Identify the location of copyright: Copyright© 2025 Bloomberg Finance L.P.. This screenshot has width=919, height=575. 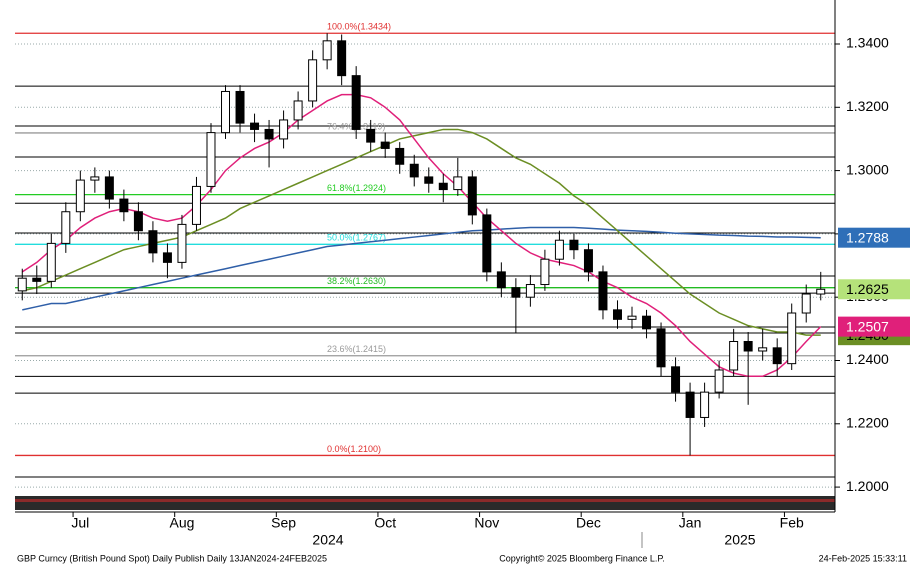
(582, 558).